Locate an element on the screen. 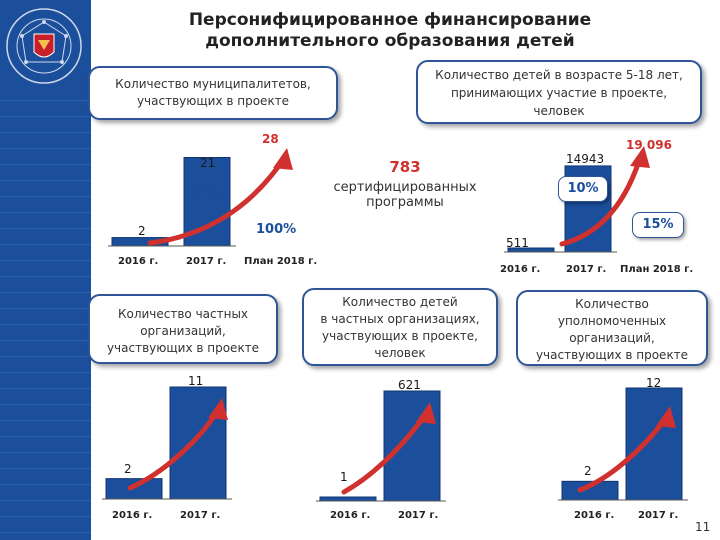 The image size is (720, 540). chart-2-annotation-2: 15% is located at coordinates (658, 225).